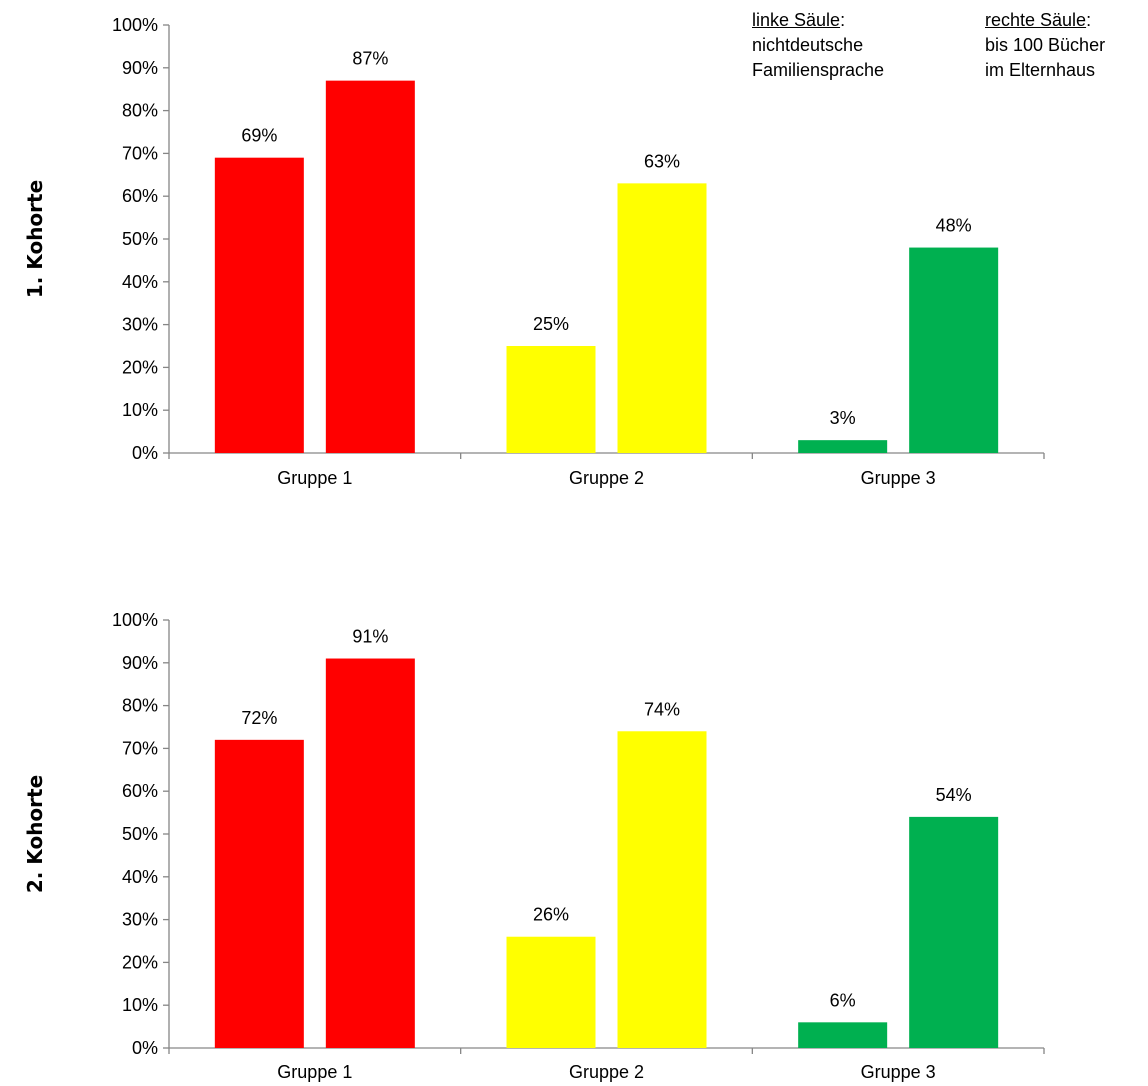  Describe the element at coordinates (843, 1000) in the screenshot. I see `chart2-data-label: 6%` at that location.